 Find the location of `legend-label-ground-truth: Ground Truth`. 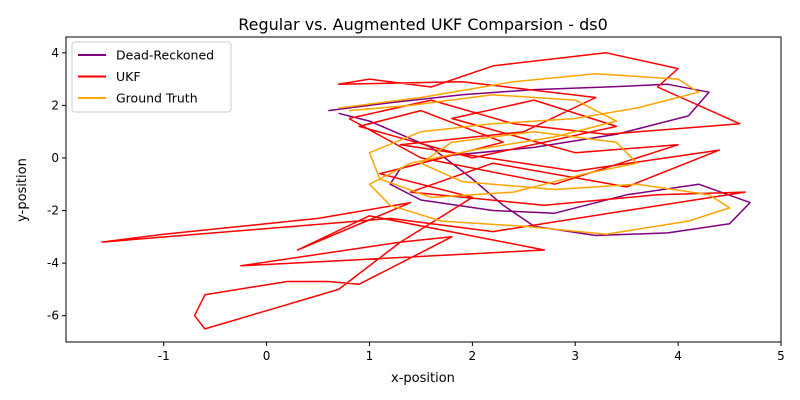

legend-label-ground-truth: Ground Truth is located at coordinates (157, 98).